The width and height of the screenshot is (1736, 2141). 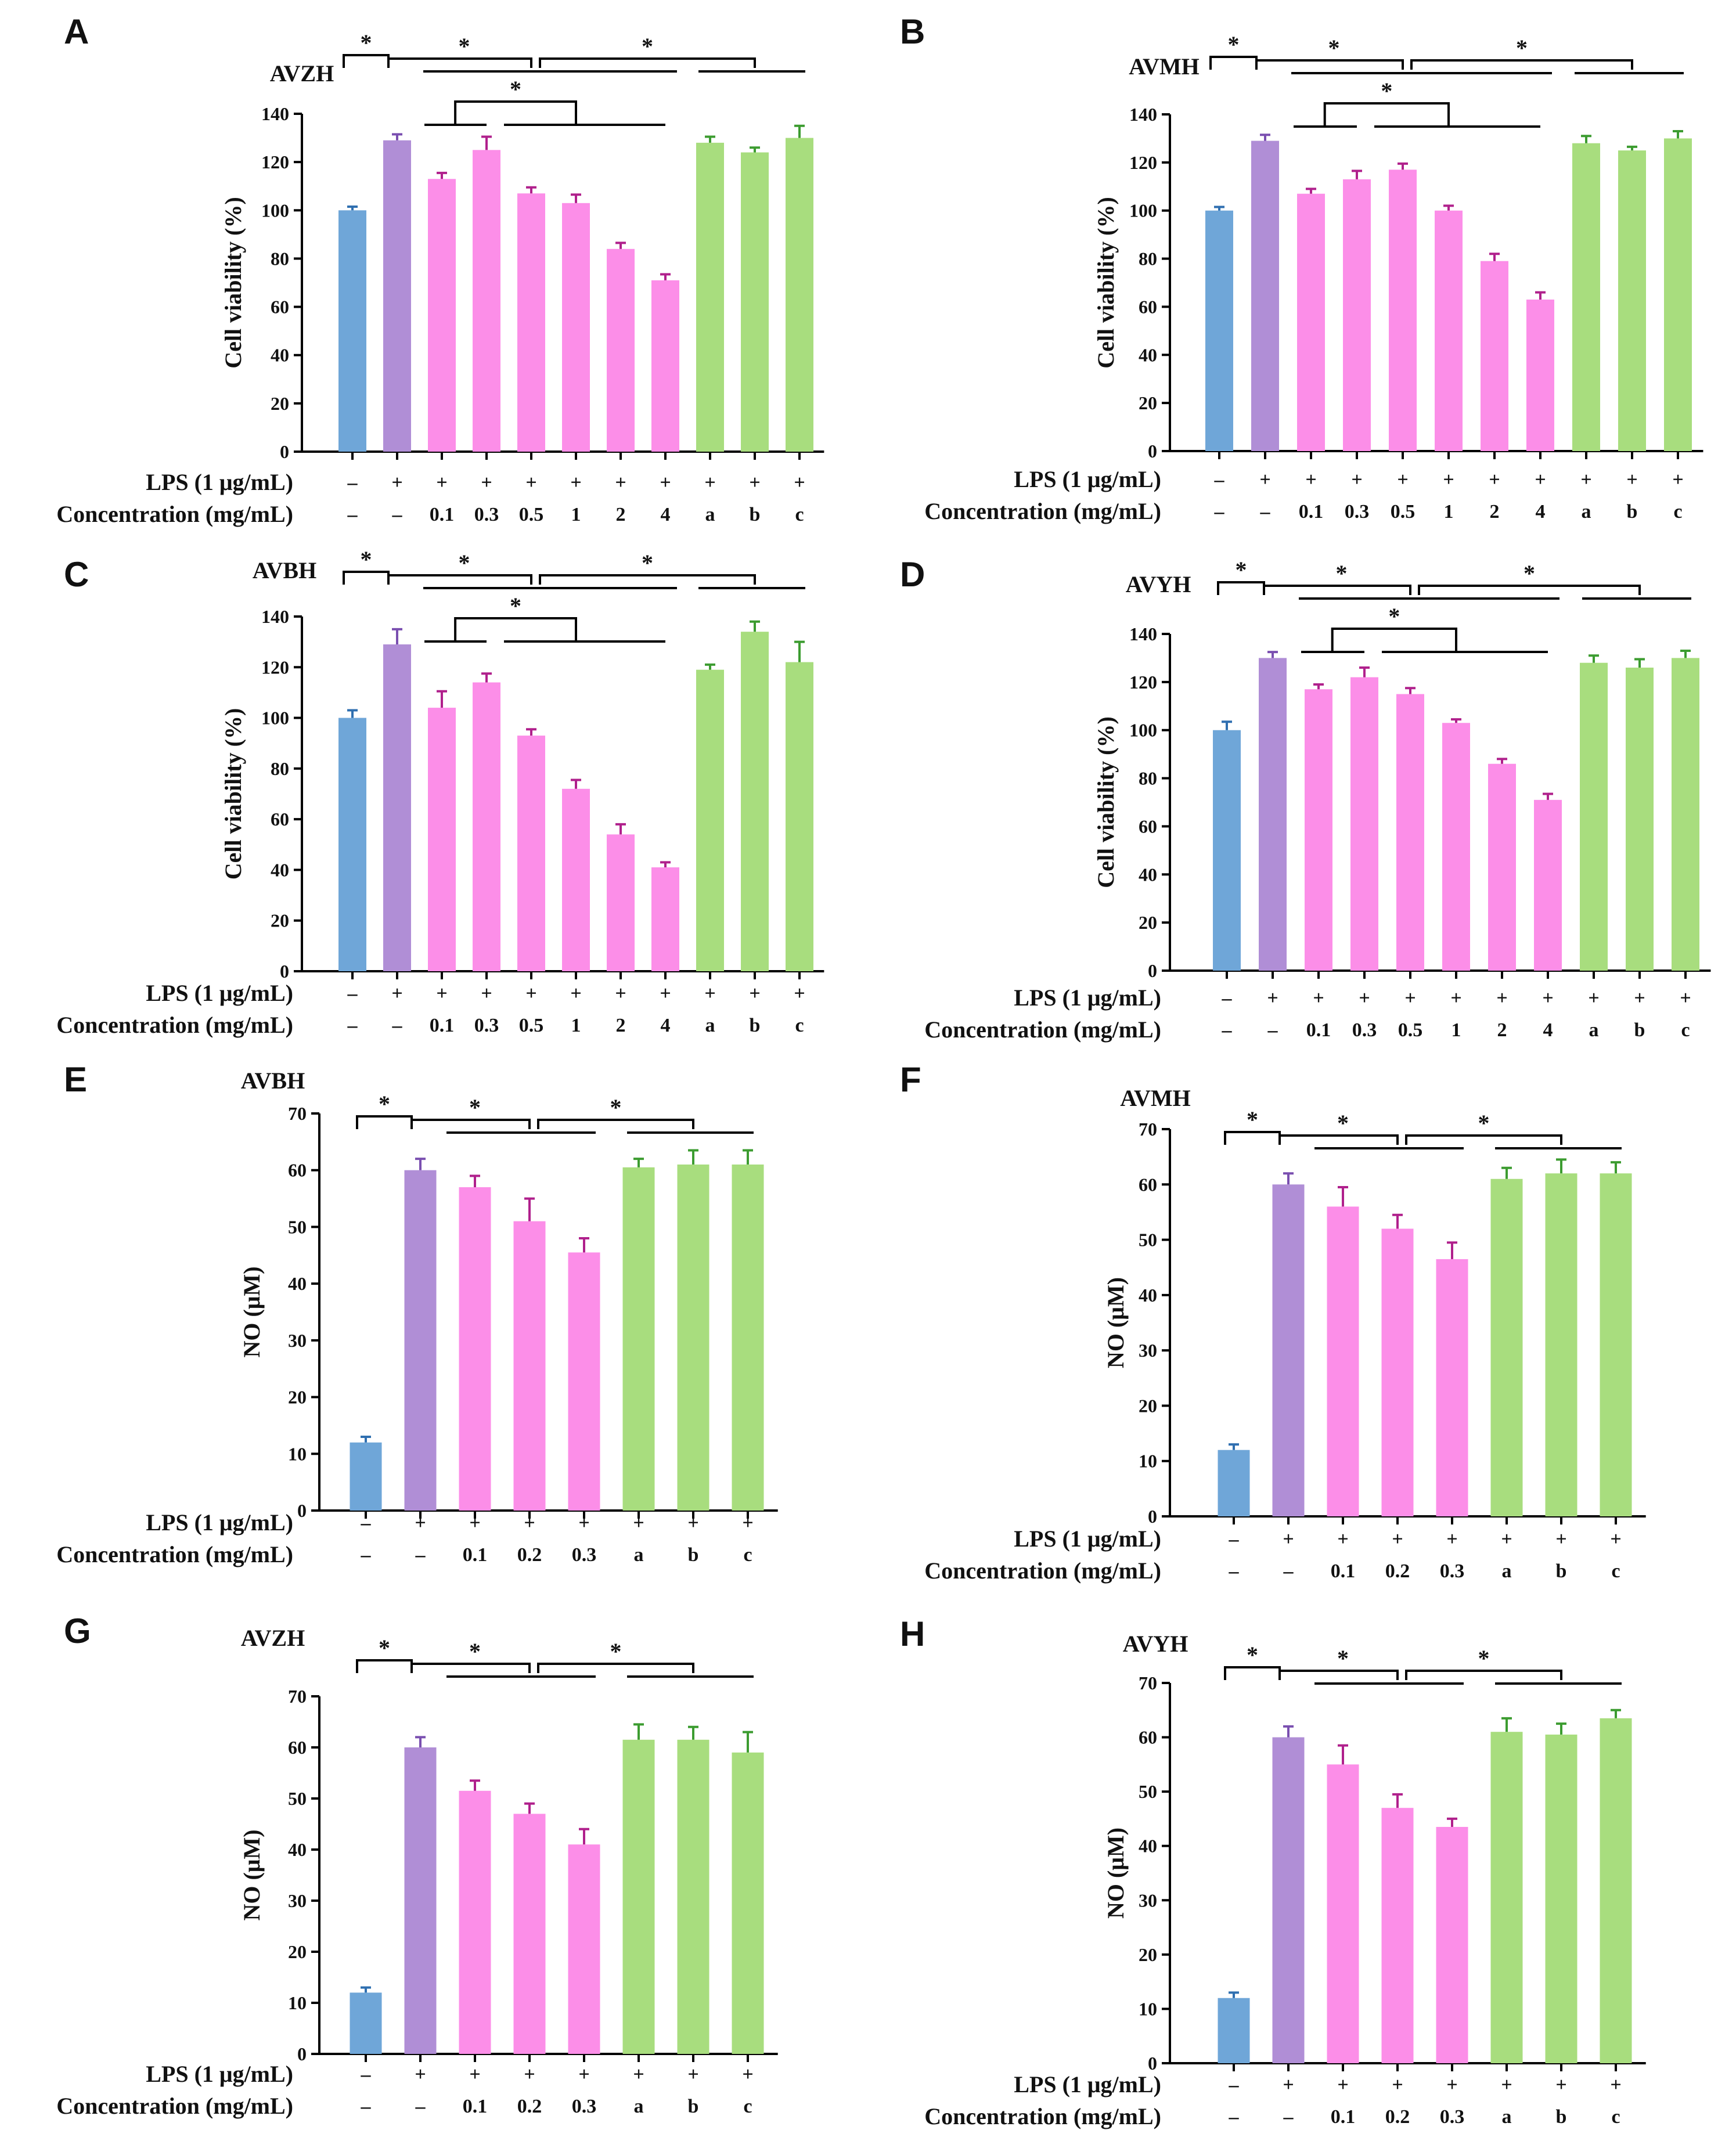 What do you see at coordinates (666, 514) in the screenshot?
I see `concentration-label: 4` at bounding box center [666, 514].